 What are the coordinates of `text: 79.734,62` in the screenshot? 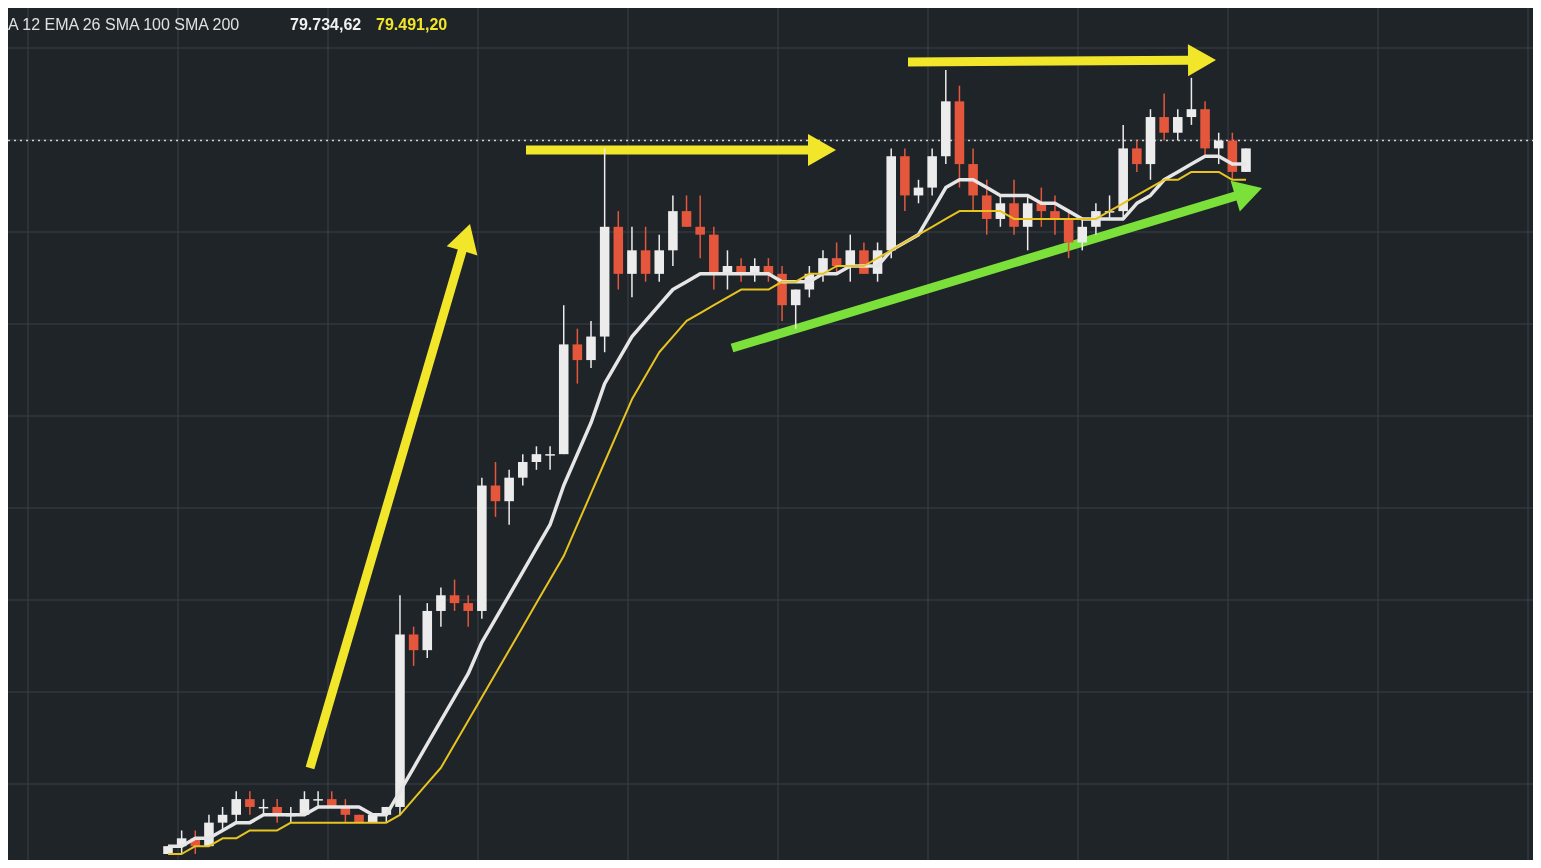 It's located at (326, 24).